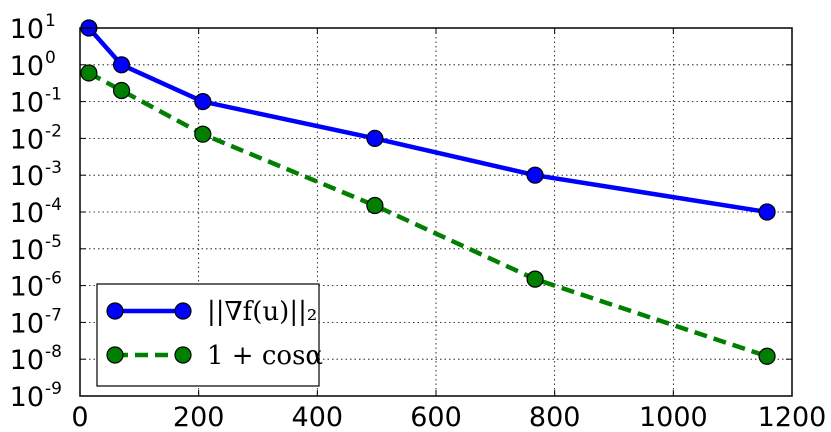  I want to click on y-tick-exponent: -9, so click(53, 389).